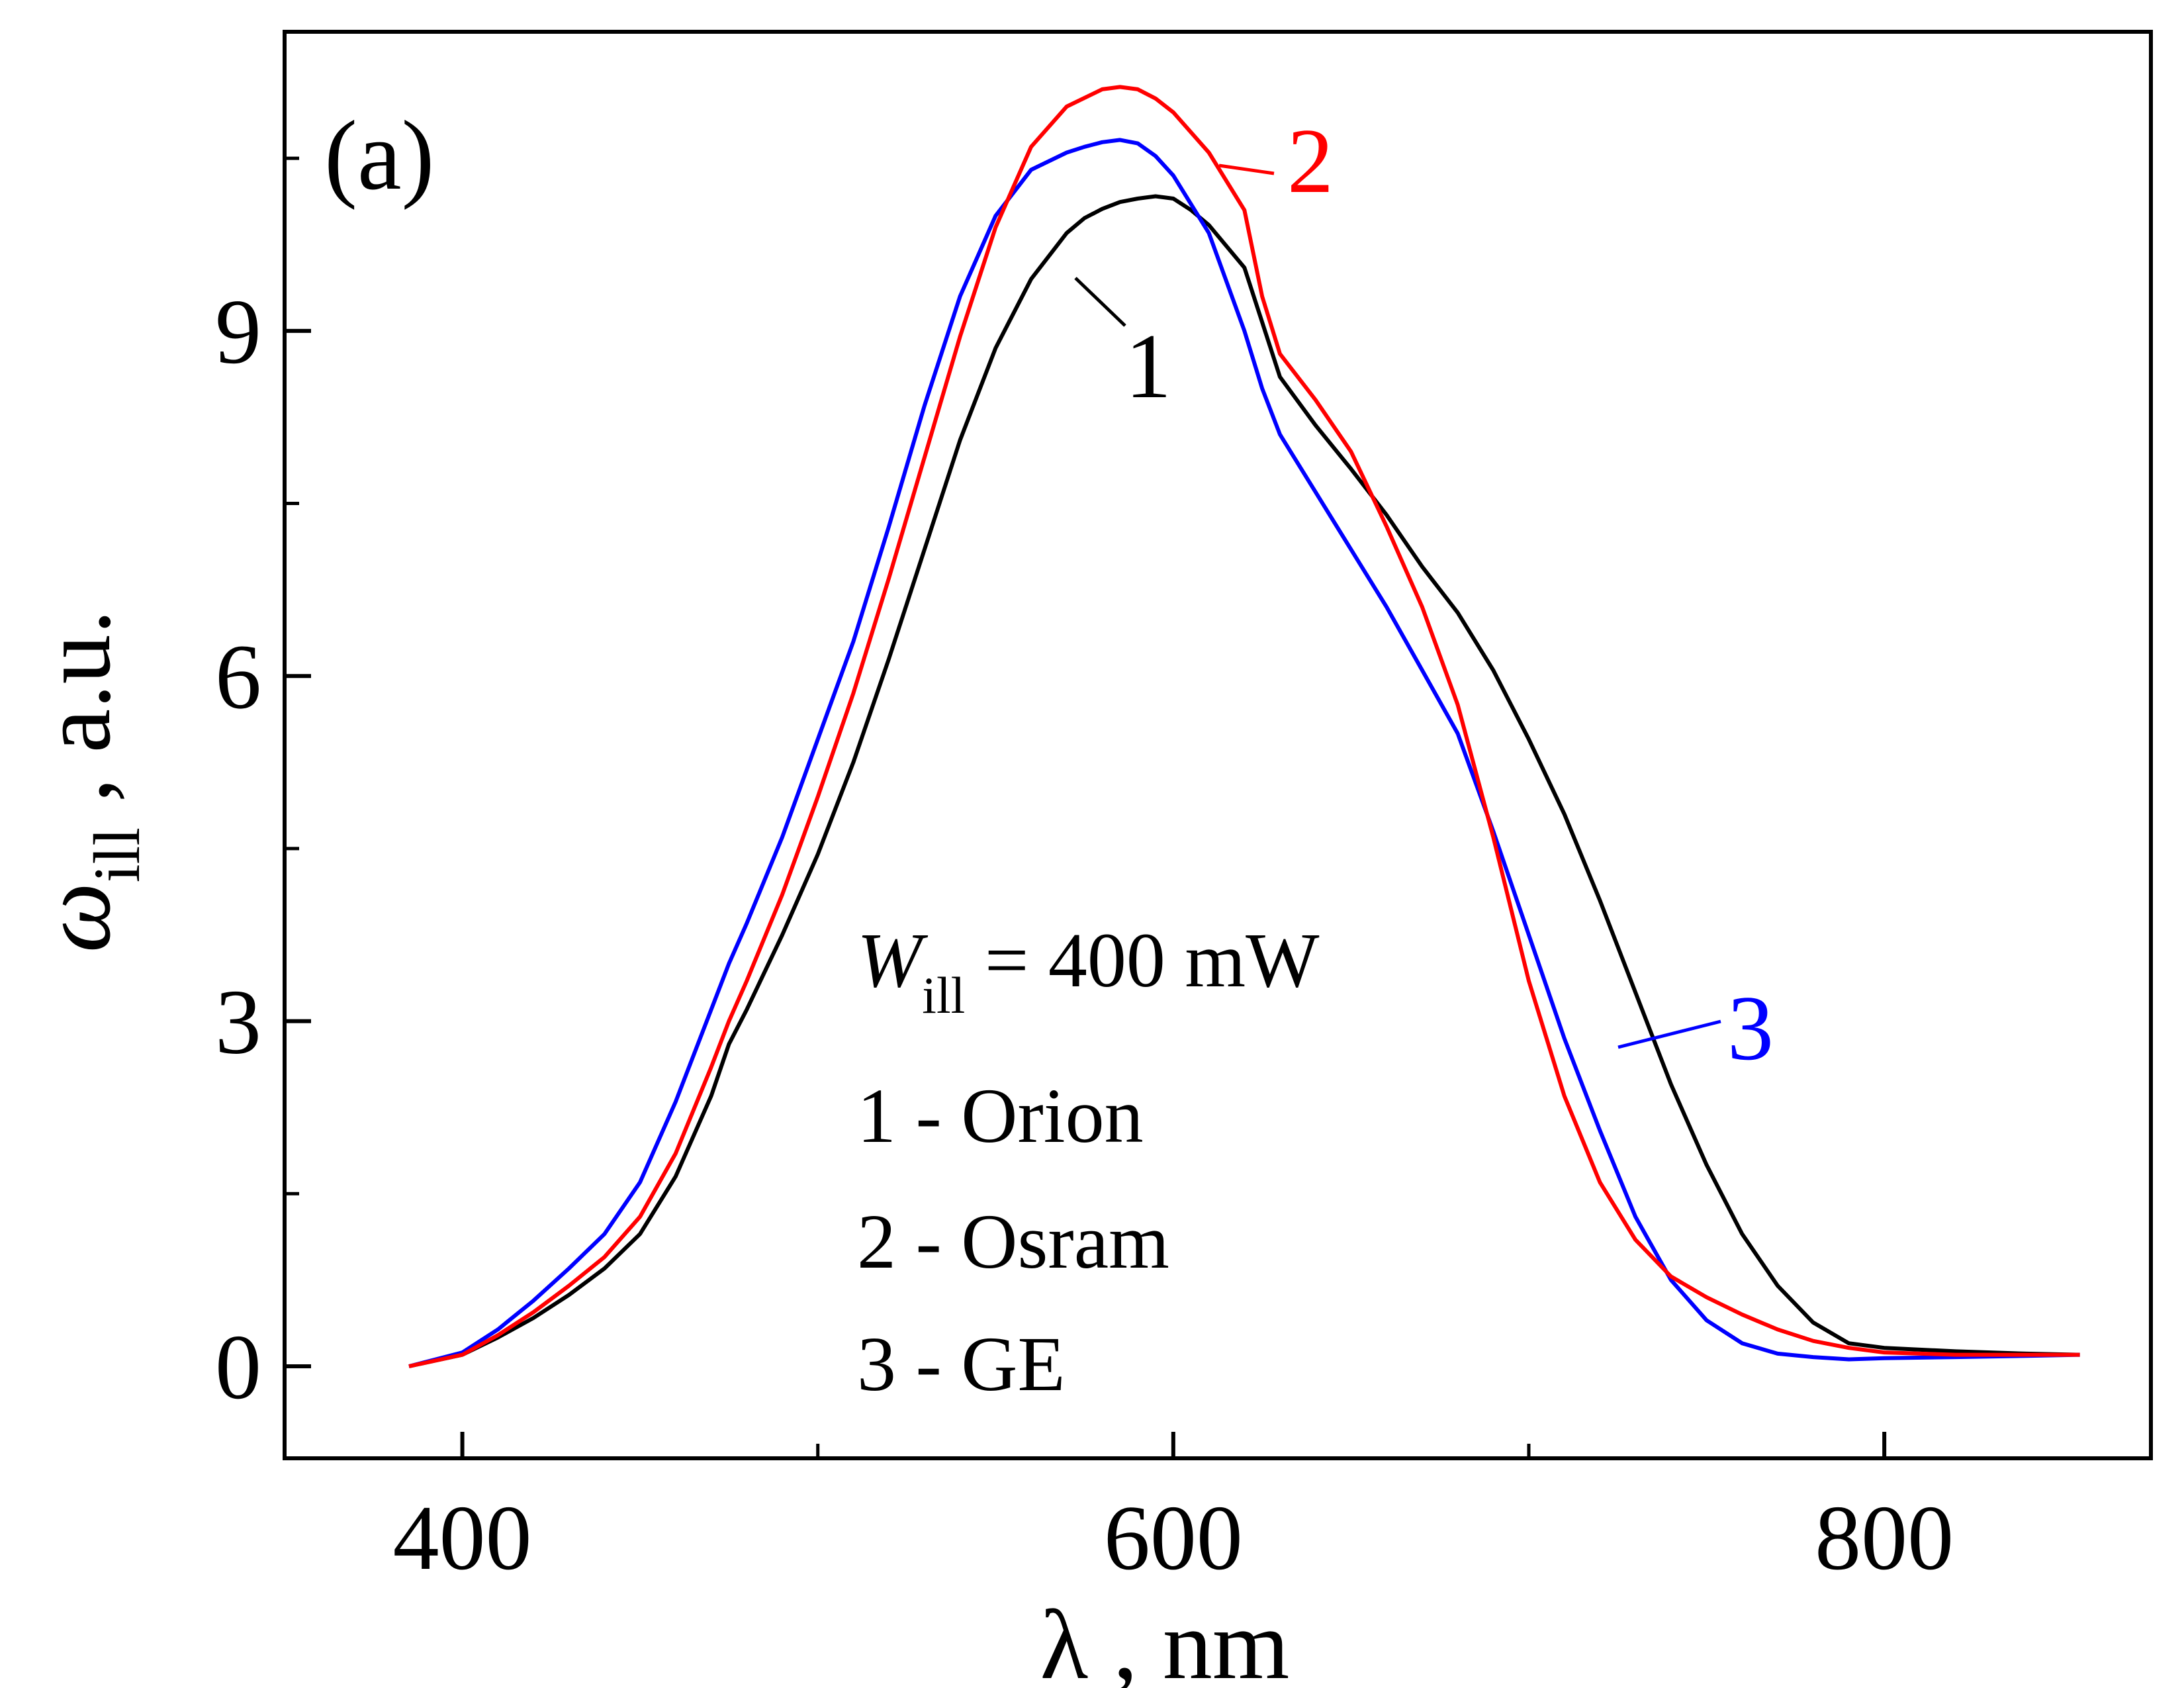 This screenshot has width=2184, height=1688. Describe the element at coordinates (462, 1538) in the screenshot. I see `x-tick-label: 400` at that location.